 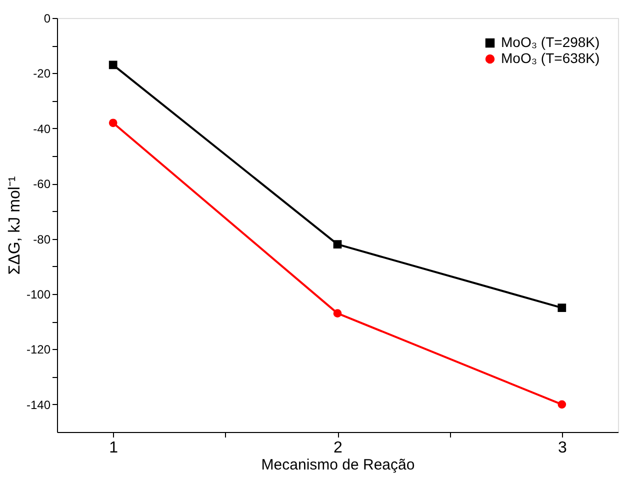 I want to click on y-tick-label: -140, so click(x=38, y=405).